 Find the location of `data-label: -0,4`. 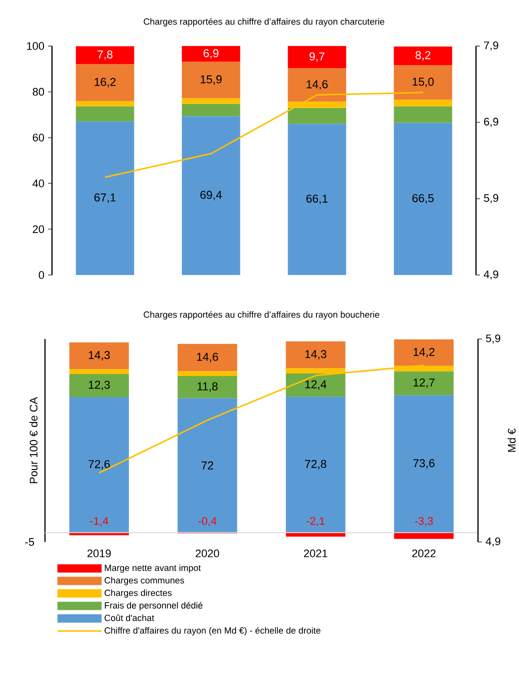

data-label: -0,4 is located at coordinates (207, 521).